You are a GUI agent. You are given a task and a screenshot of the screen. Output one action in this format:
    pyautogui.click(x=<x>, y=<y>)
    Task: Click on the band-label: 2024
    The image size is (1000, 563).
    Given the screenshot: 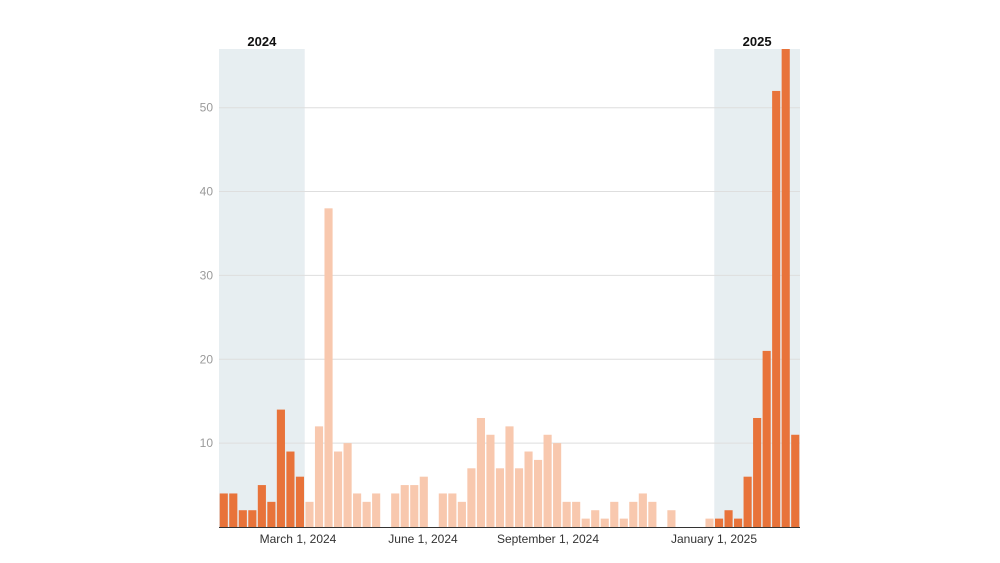 What is the action you would take?
    pyautogui.click(x=262, y=41)
    